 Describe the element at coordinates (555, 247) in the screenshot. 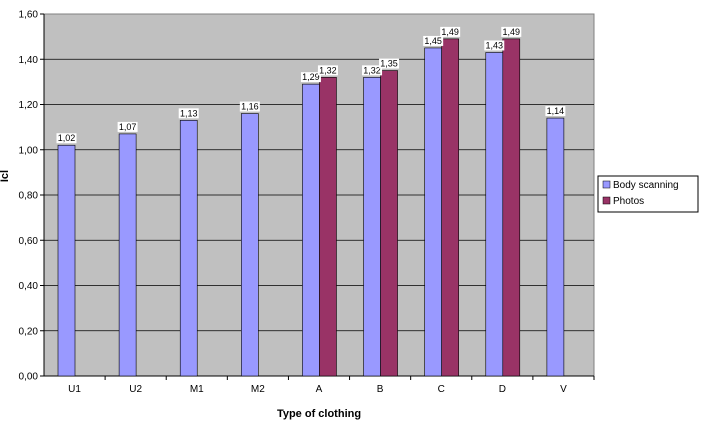

I see `bar-body-scanning-v` at that location.